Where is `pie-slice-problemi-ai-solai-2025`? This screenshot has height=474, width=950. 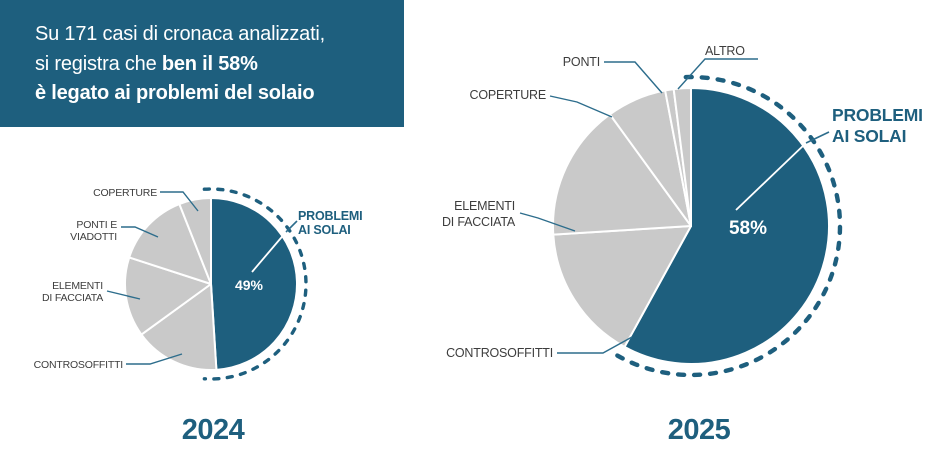
pie-slice-problemi-ai-solai-2025 is located at coordinates (726, 226).